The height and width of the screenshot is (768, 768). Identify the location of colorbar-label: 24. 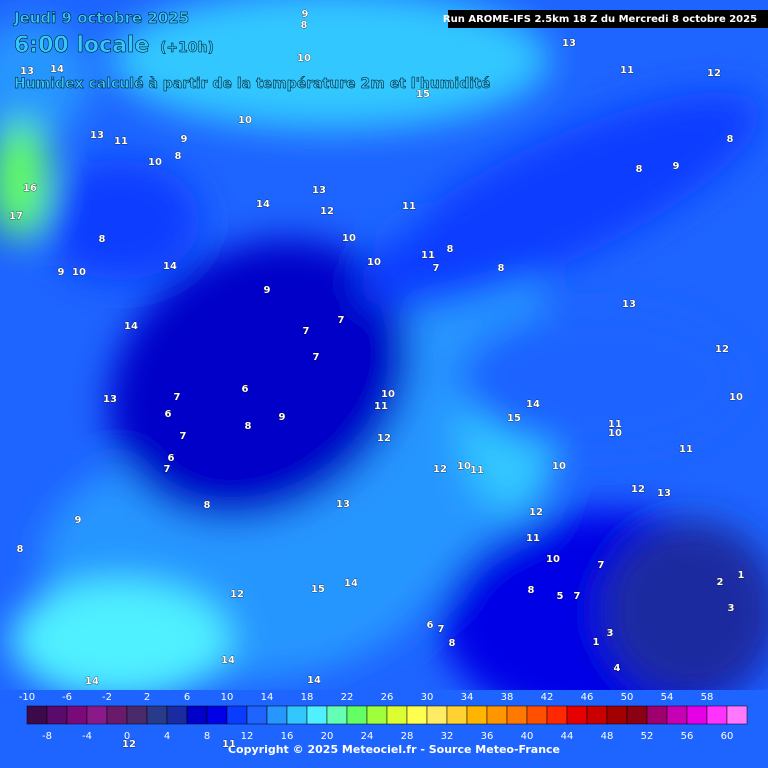
(367, 736).